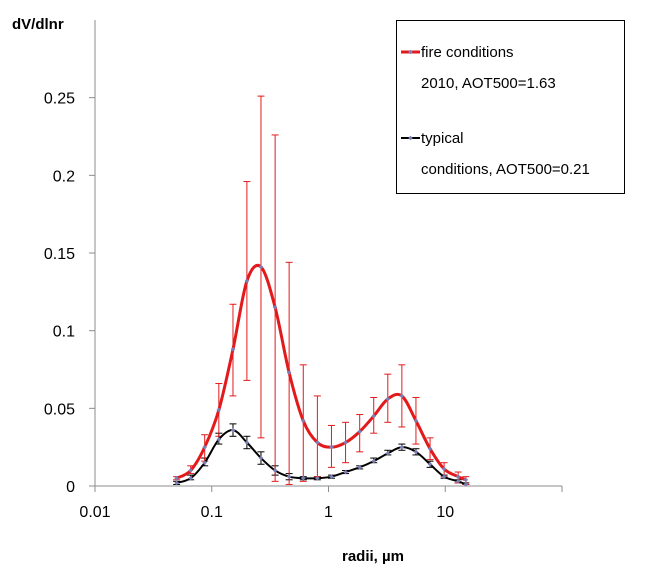 The height and width of the screenshot is (571, 650). What do you see at coordinates (442, 138) in the screenshot?
I see `legend-label-line: typical` at bounding box center [442, 138].